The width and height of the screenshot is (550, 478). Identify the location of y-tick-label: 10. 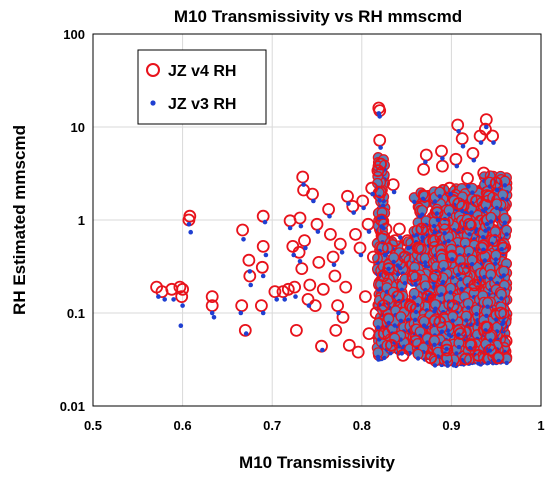
(78, 127).